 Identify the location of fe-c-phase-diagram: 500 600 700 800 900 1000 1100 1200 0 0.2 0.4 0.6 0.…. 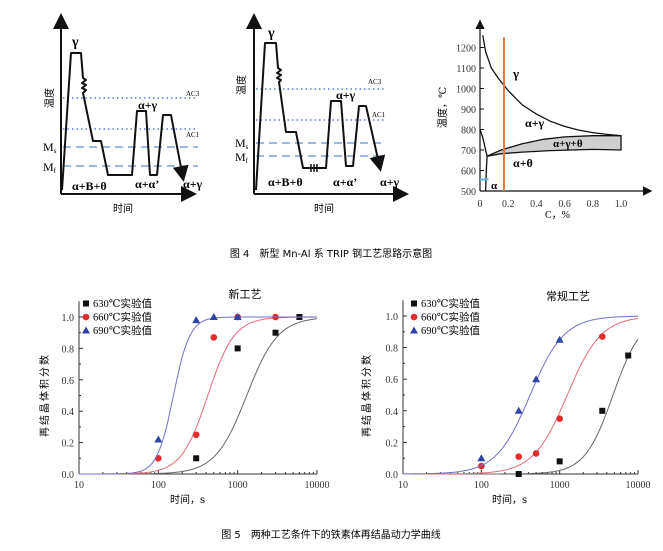
(544, 120).